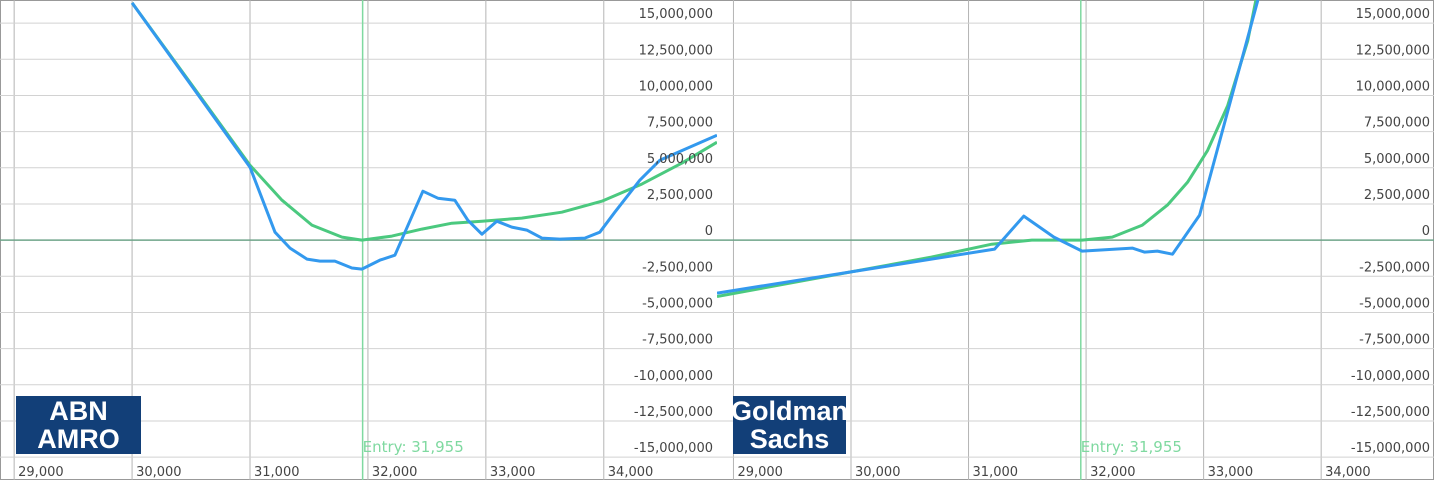 Image resolution: width=1434 pixels, height=480 pixels. What do you see at coordinates (789, 411) in the screenshot?
I see `logo-text: Goldman` at bounding box center [789, 411].